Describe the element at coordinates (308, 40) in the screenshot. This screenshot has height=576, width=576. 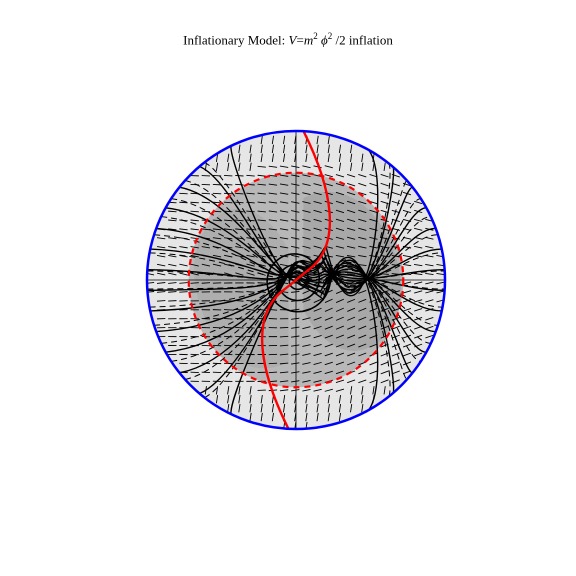
I see `title-m: m` at that location.